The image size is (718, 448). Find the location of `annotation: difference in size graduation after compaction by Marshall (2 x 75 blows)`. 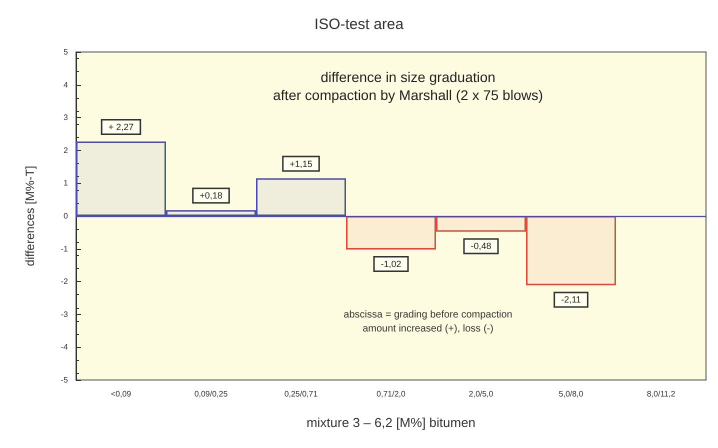

annotation: difference in size graduation after compaction by Marshall (2 x 75 blows) is located at coordinates (408, 86).